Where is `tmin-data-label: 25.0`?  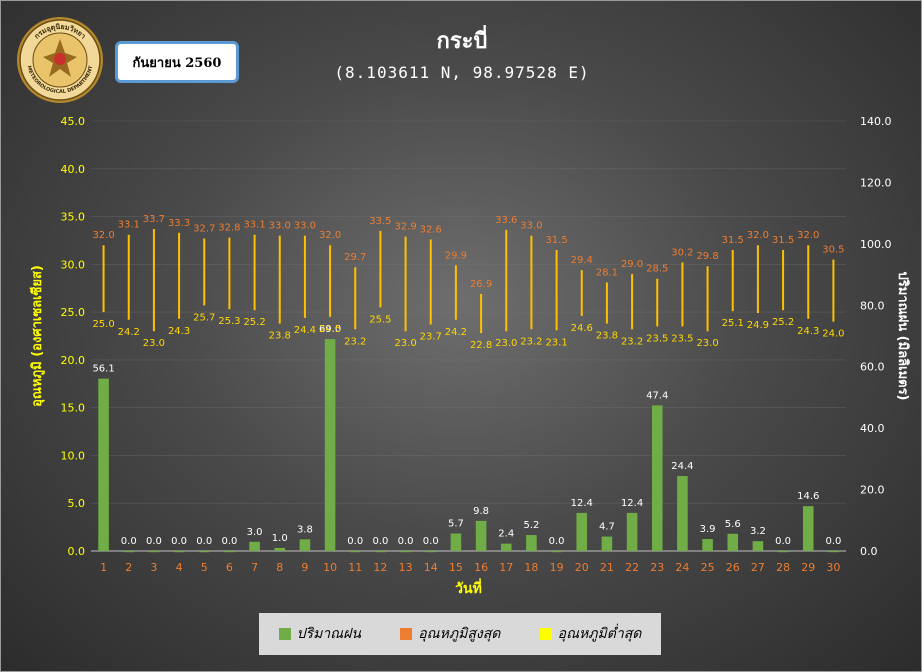
tmin-data-label: 25.0 is located at coordinates (103, 324).